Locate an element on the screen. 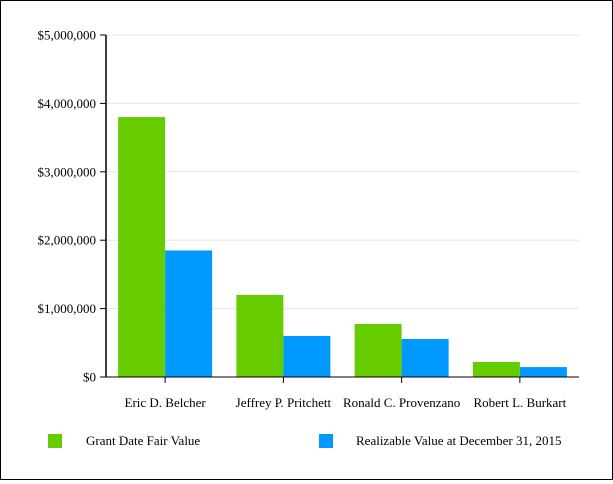 The height and width of the screenshot is (484, 613). legend-swatch-realizable-value is located at coordinates (326, 441).